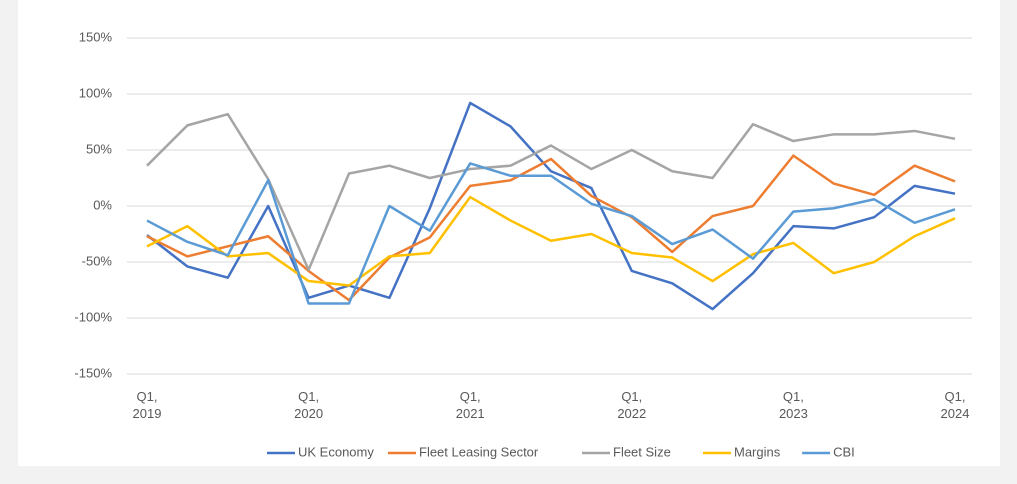 This screenshot has height=484, width=1017. I want to click on legend-label: UK Economy, so click(336, 451).